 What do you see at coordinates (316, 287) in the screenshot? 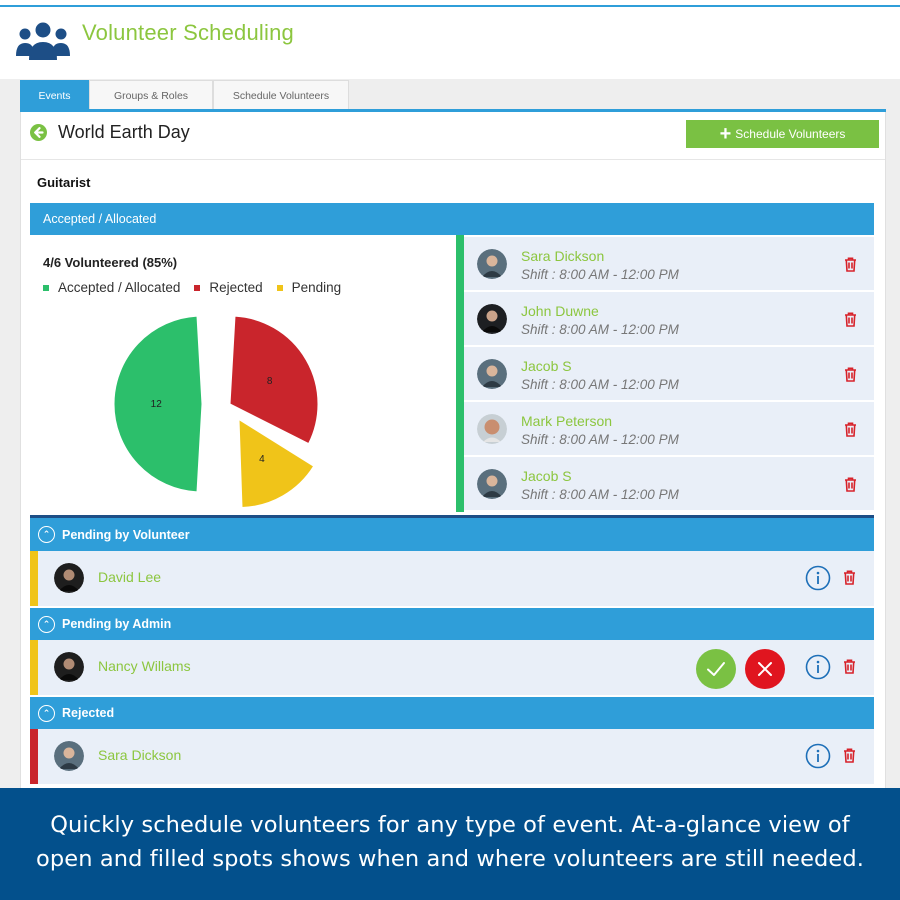
I see `legend-label-pending: Pending` at bounding box center [316, 287].